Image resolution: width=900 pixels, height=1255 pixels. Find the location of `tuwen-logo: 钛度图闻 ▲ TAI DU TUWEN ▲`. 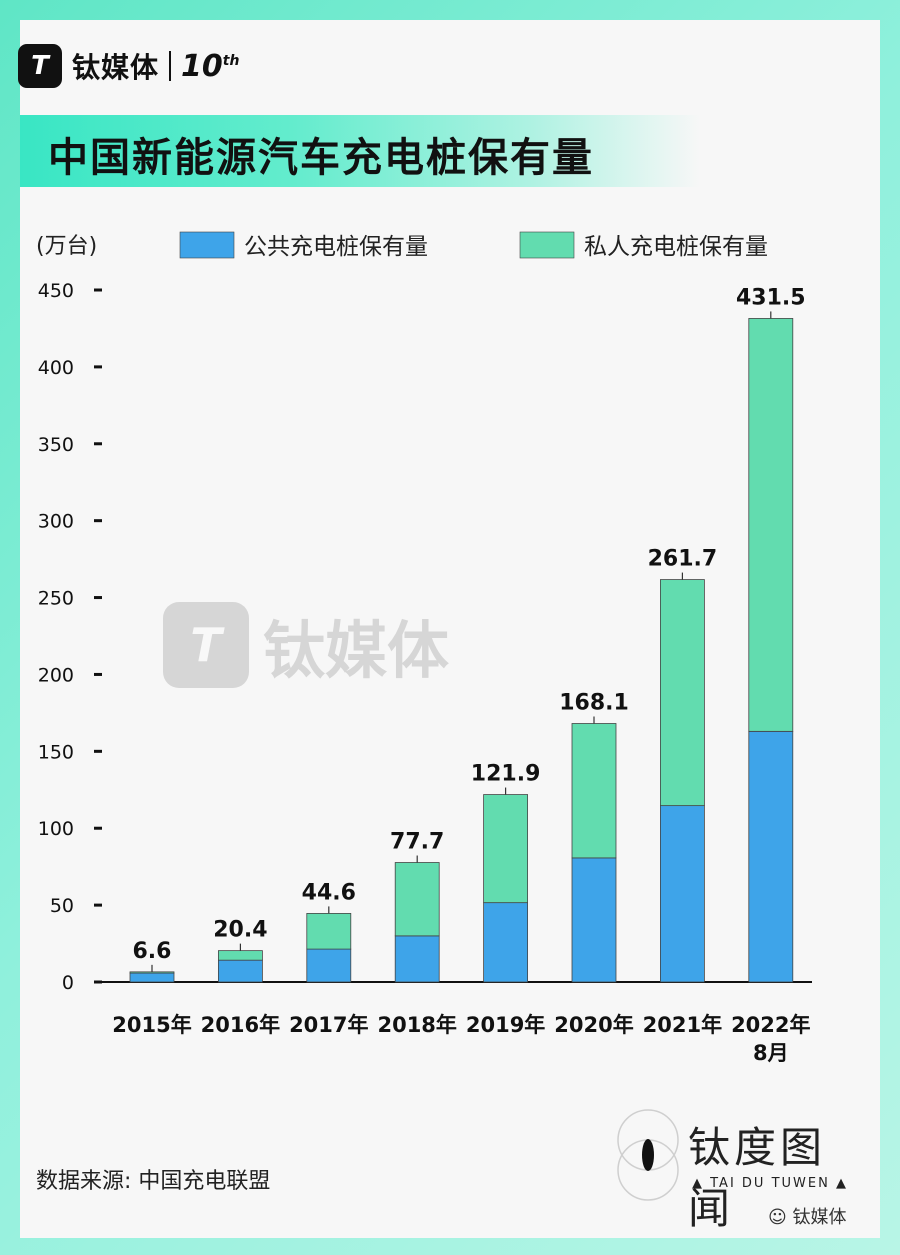

tuwen-logo: 钛度图闻 ▲ TAI DU TUWEN ▲ is located at coordinates (740, 1170).